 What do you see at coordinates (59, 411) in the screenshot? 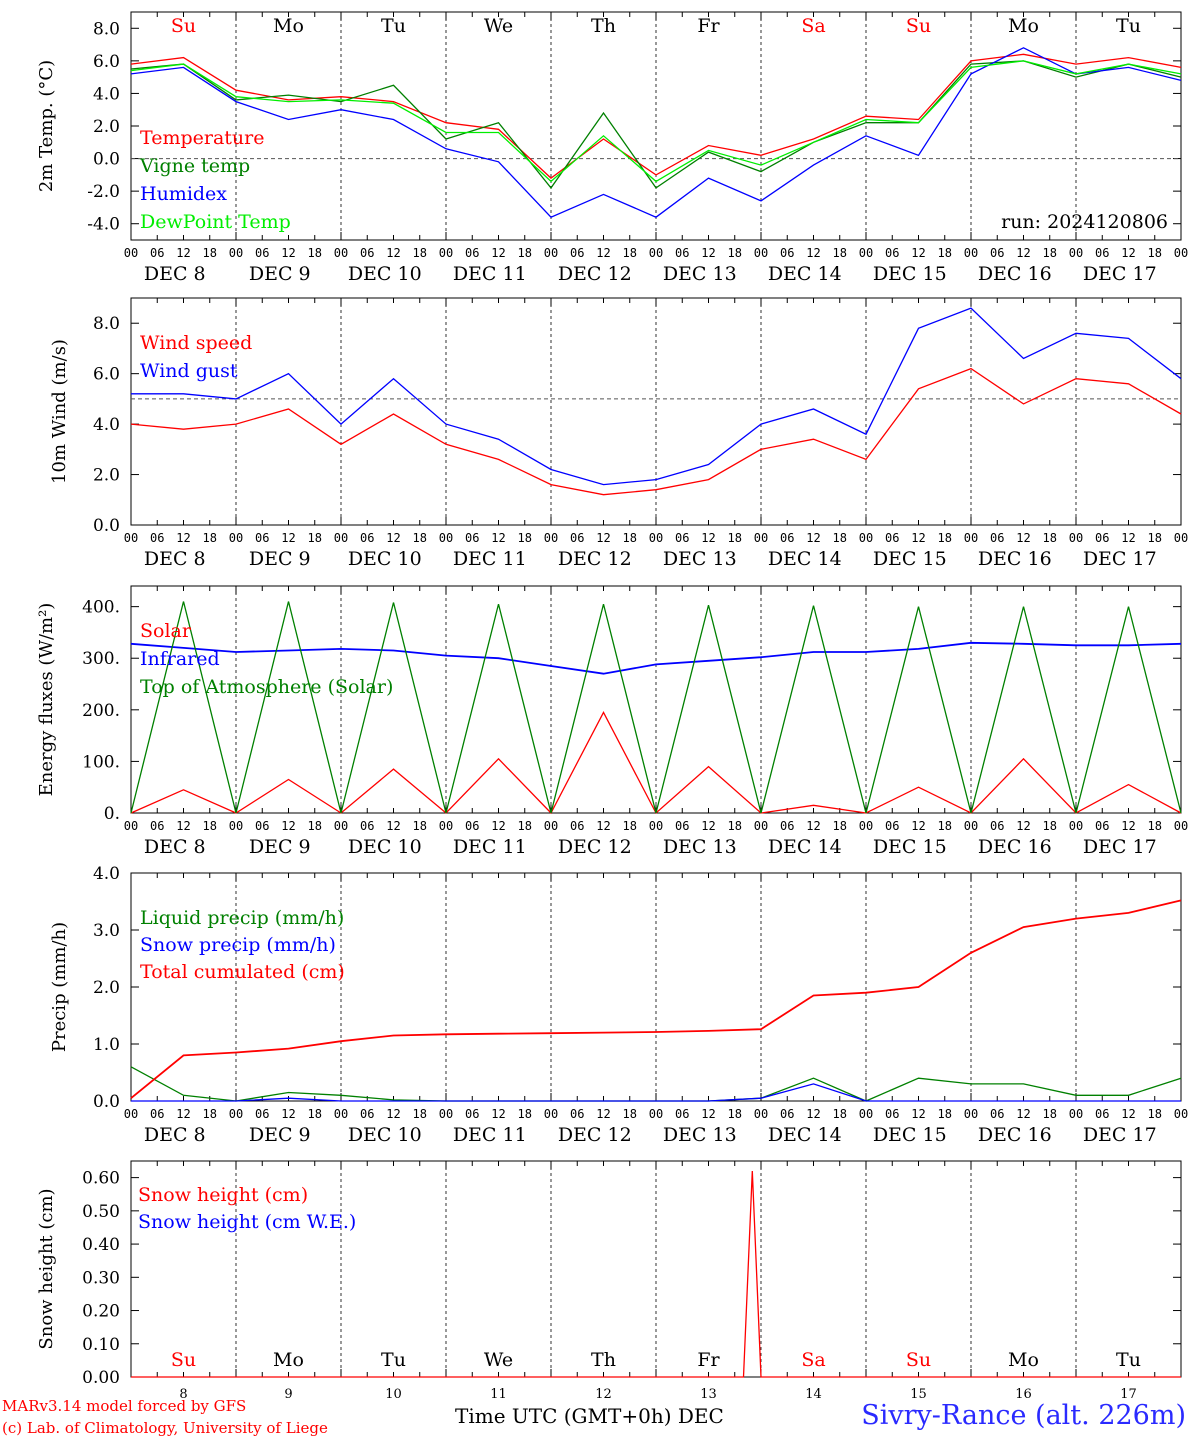
I see `y-axis-title: 10m Wind (m/s)` at bounding box center [59, 411].